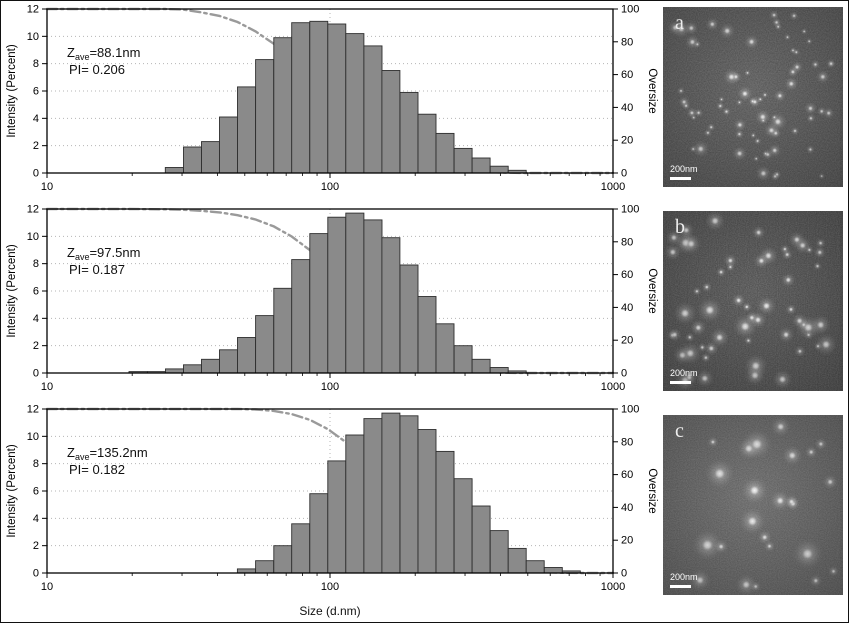 The image size is (849, 623). Describe the element at coordinates (97, 269) in the screenshot. I see `pi-annotation: PI= 0.187` at that location.